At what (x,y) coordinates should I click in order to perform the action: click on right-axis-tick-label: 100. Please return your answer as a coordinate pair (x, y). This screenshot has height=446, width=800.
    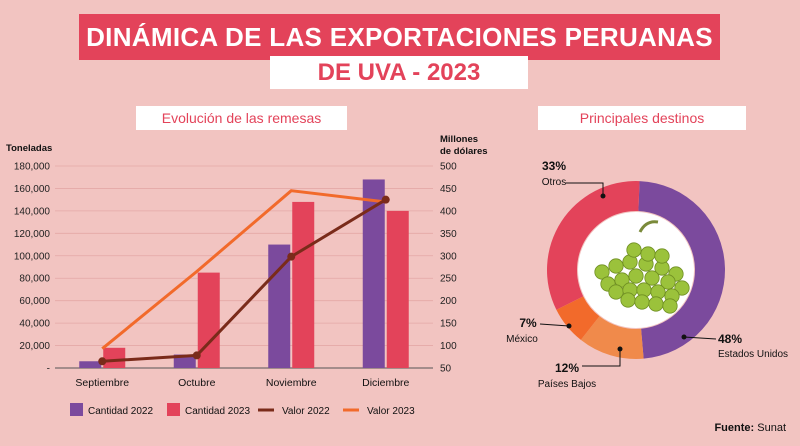
    Looking at the image, I should click on (448, 346).